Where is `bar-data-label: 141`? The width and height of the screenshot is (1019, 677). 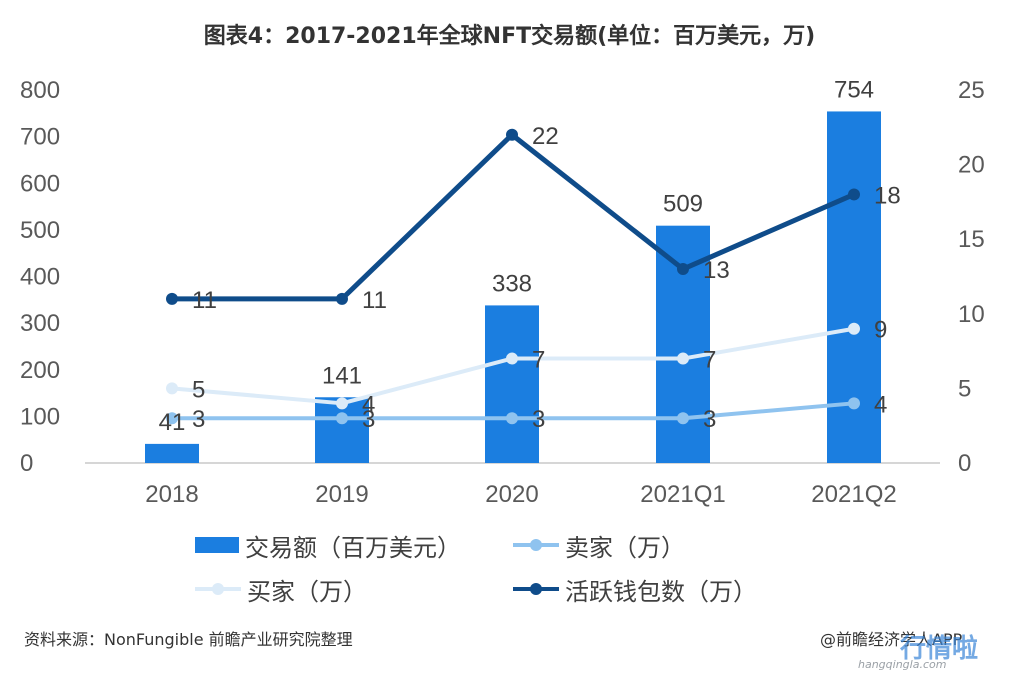 bar-data-label: 141 is located at coordinates (342, 375).